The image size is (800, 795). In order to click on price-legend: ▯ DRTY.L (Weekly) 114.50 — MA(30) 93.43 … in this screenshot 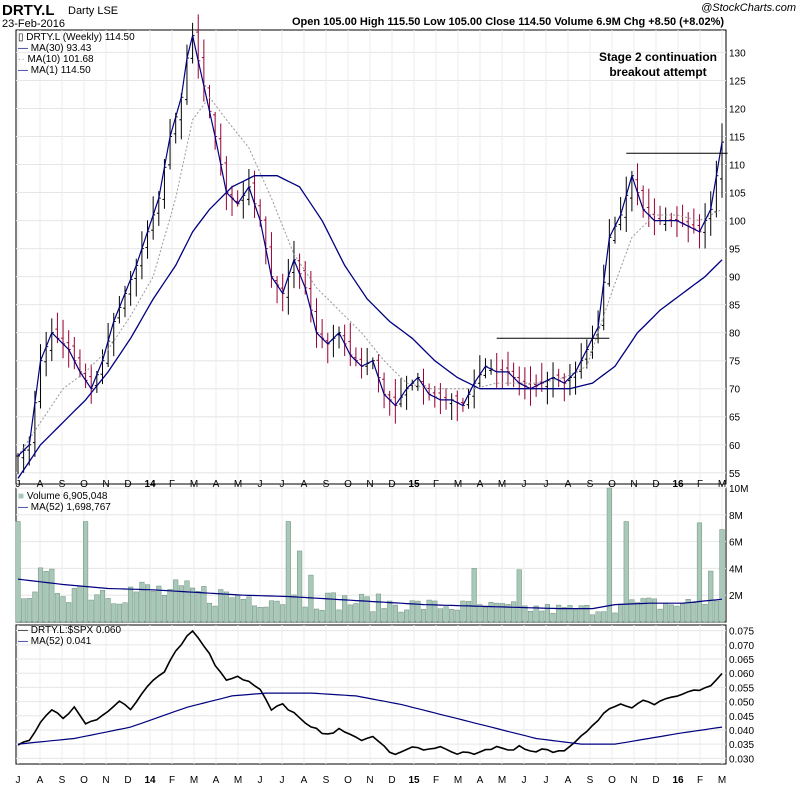, I will do `click(76, 54)`.